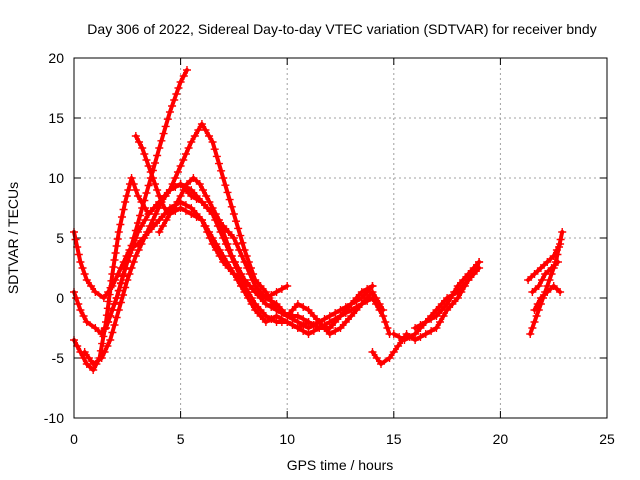 The image size is (640, 480). What do you see at coordinates (181, 439) in the screenshot?
I see `x-tick-label: 5` at bounding box center [181, 439].